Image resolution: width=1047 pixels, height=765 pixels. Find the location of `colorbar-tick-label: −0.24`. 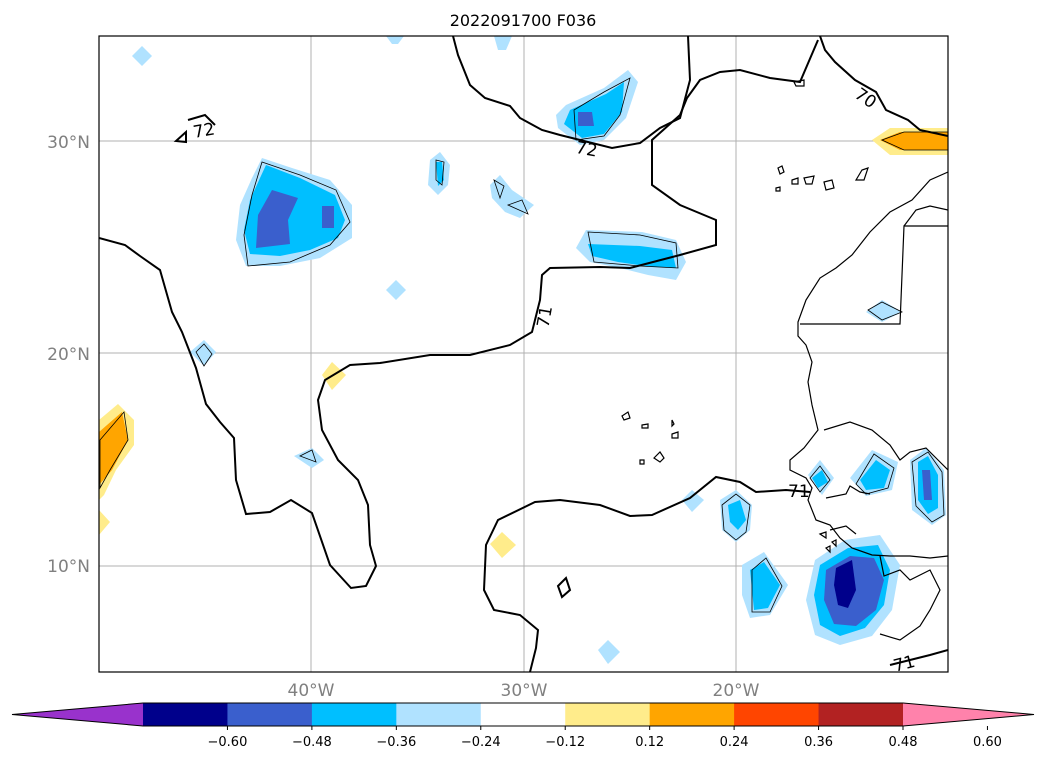

colorbar-tick-label: −0.24 is located at coordinates (481, 742).